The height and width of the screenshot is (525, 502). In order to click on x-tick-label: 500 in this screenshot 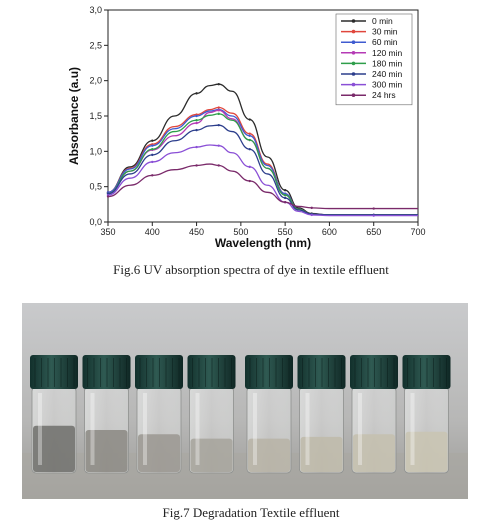, I will do `click(240, 232)`.